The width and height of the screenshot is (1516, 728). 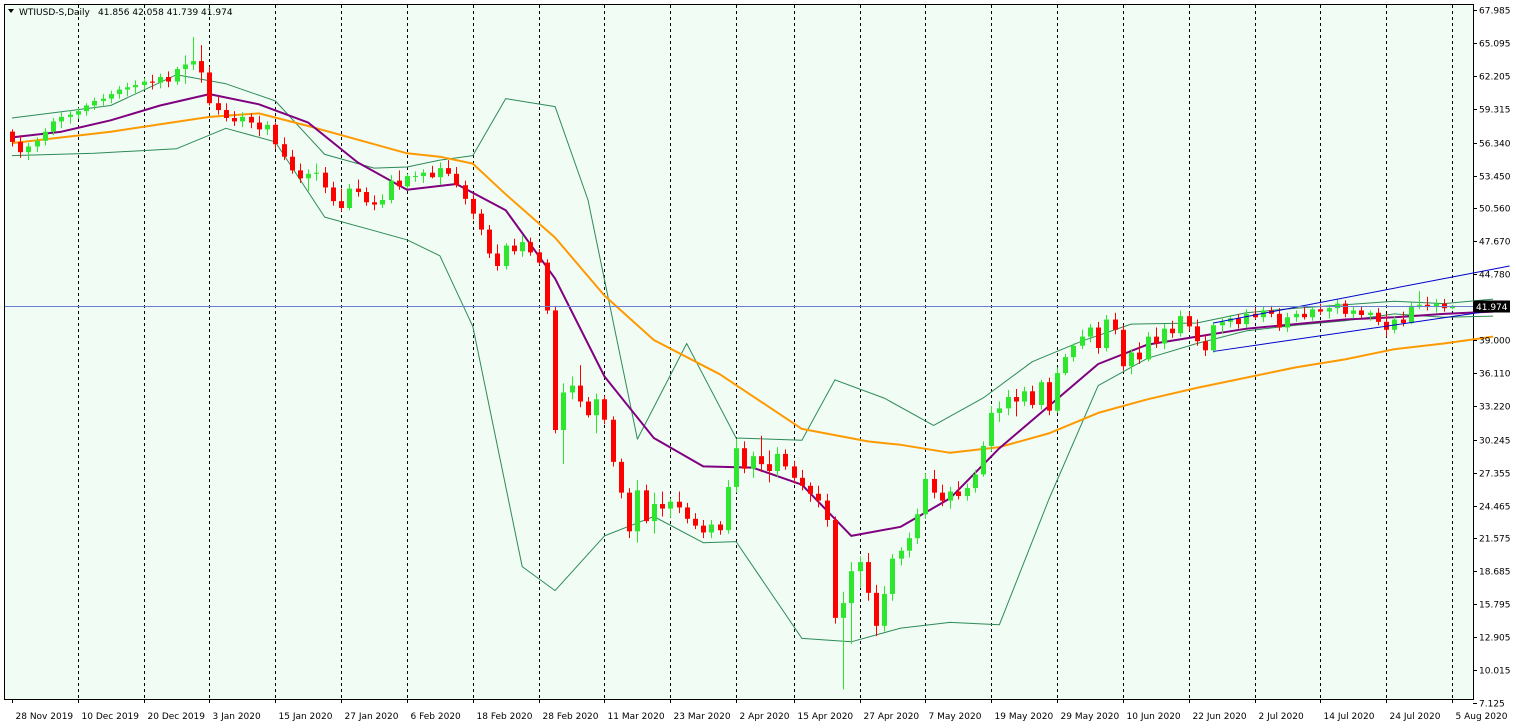 What do you see at coordinates (11, 11) in the screenshot?
I see `dropdown-triangle-icon` at bounding box center [11, 11].